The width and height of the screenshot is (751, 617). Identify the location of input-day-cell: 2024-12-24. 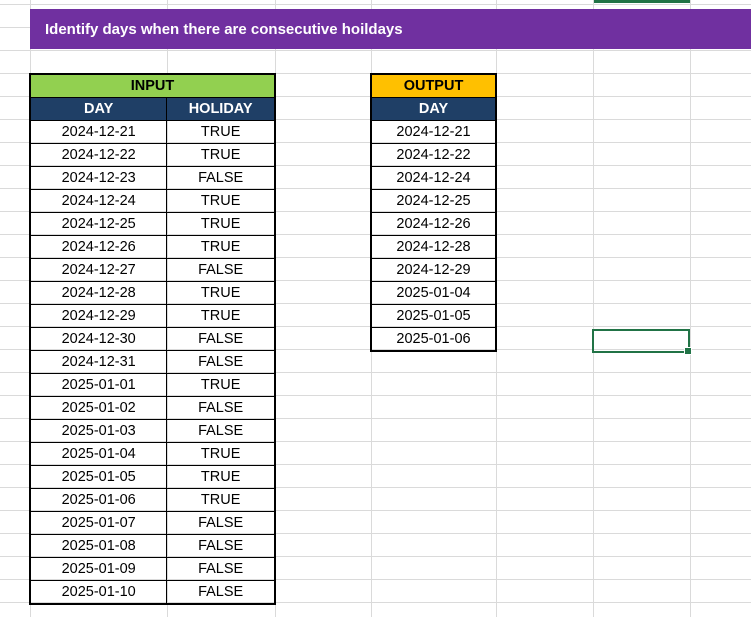
(98, 201).